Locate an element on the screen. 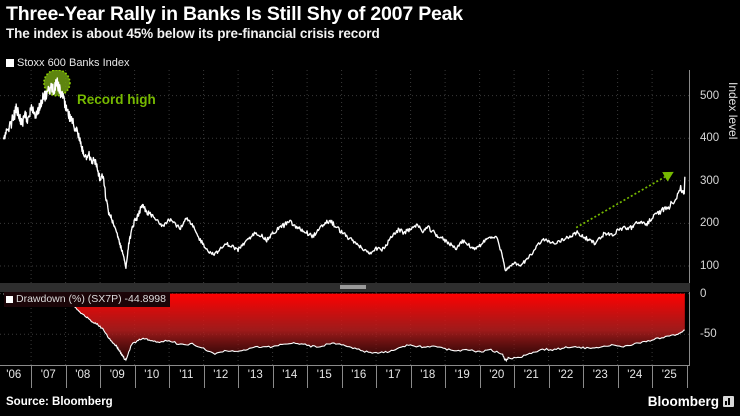  x-tick-mark-'16 is located at coordinates (342, 377).